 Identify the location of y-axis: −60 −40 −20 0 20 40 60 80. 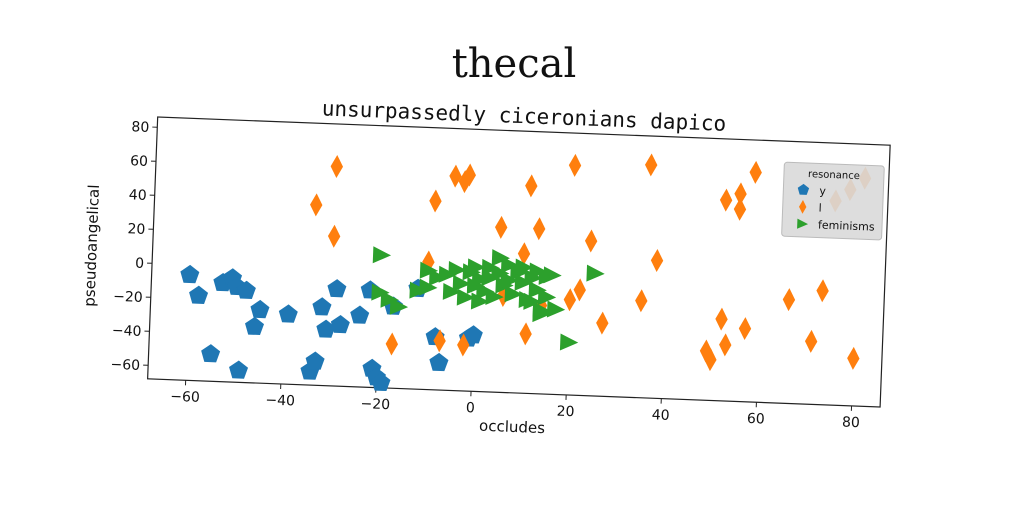
(134, 246).